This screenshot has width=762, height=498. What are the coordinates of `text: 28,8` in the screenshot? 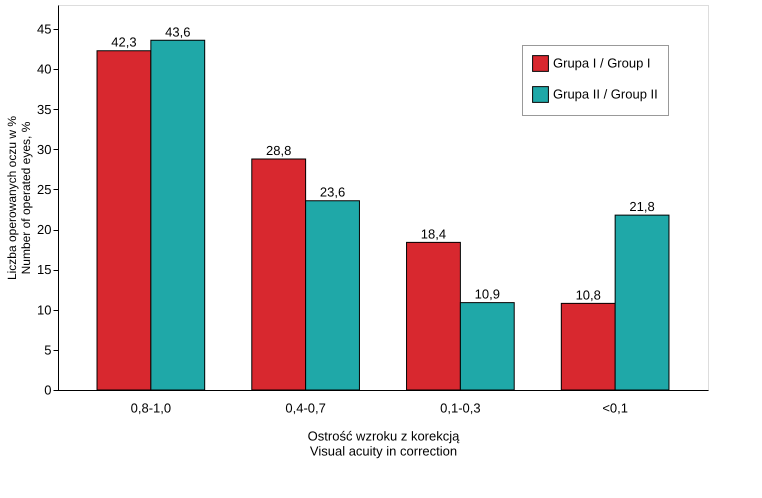 It's located at (279, 150).